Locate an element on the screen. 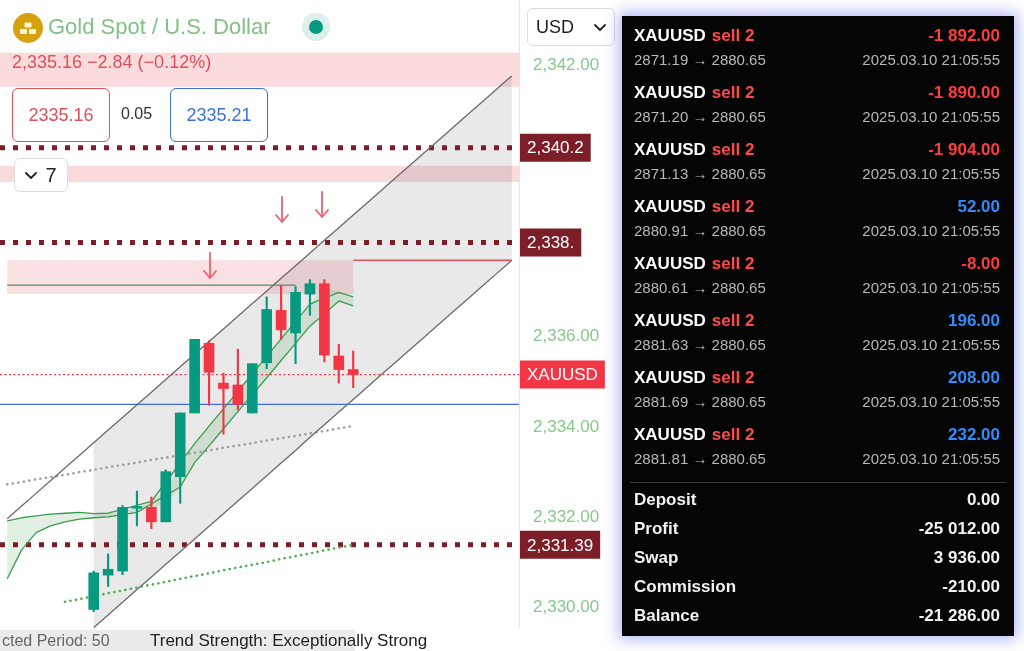  text: Balance is located at coordinates (667, 616).